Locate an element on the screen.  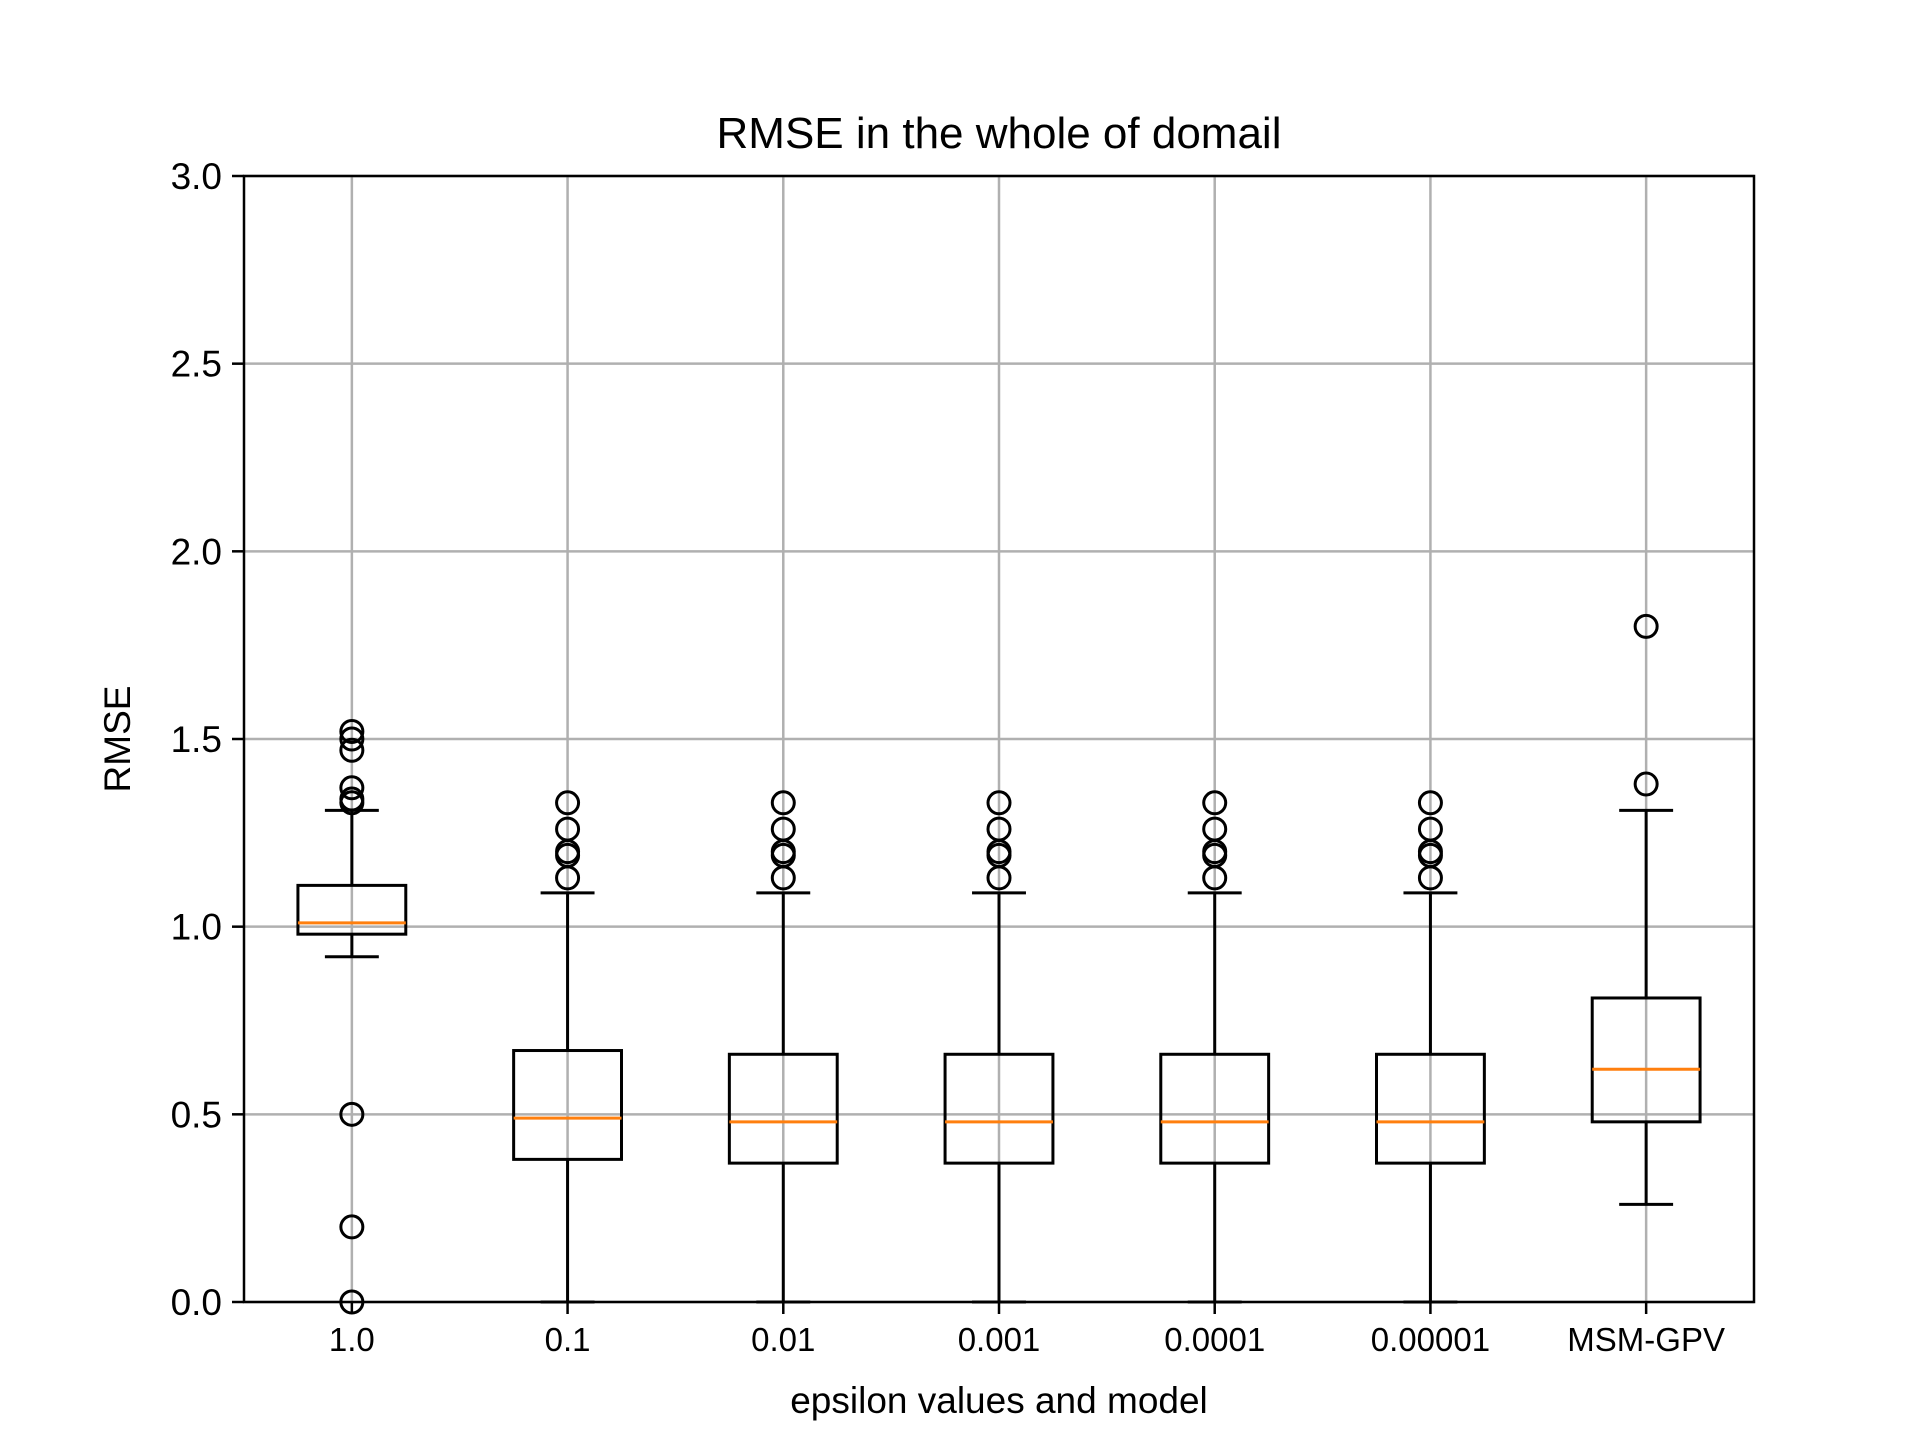
x-tick-label: 0.1 is located at coordinates (568, 1339).